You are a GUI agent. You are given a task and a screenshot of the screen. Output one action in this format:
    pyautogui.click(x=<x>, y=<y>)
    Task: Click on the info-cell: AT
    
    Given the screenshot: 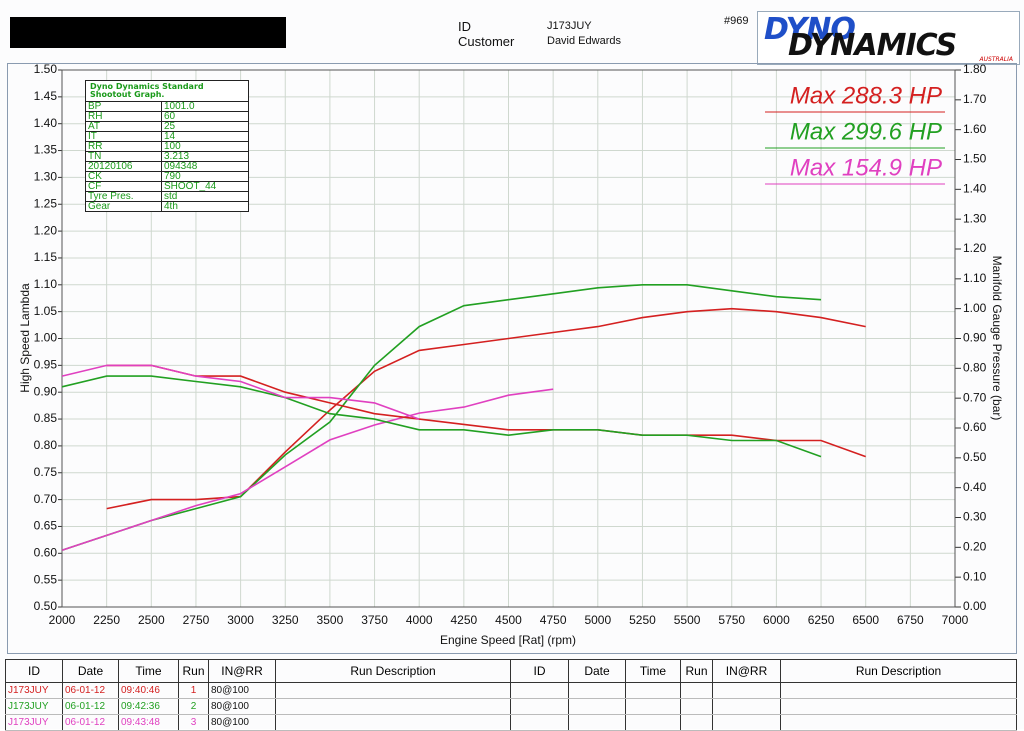 What is the action you would take?
    pyautogui.click(x=123, y=126)
    